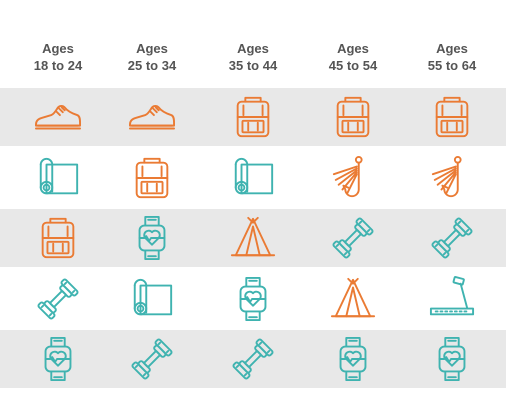 This screenshot has height=400, width=506. I want to click on column-header-1: Ages 18 to 24, so click(58, 57).